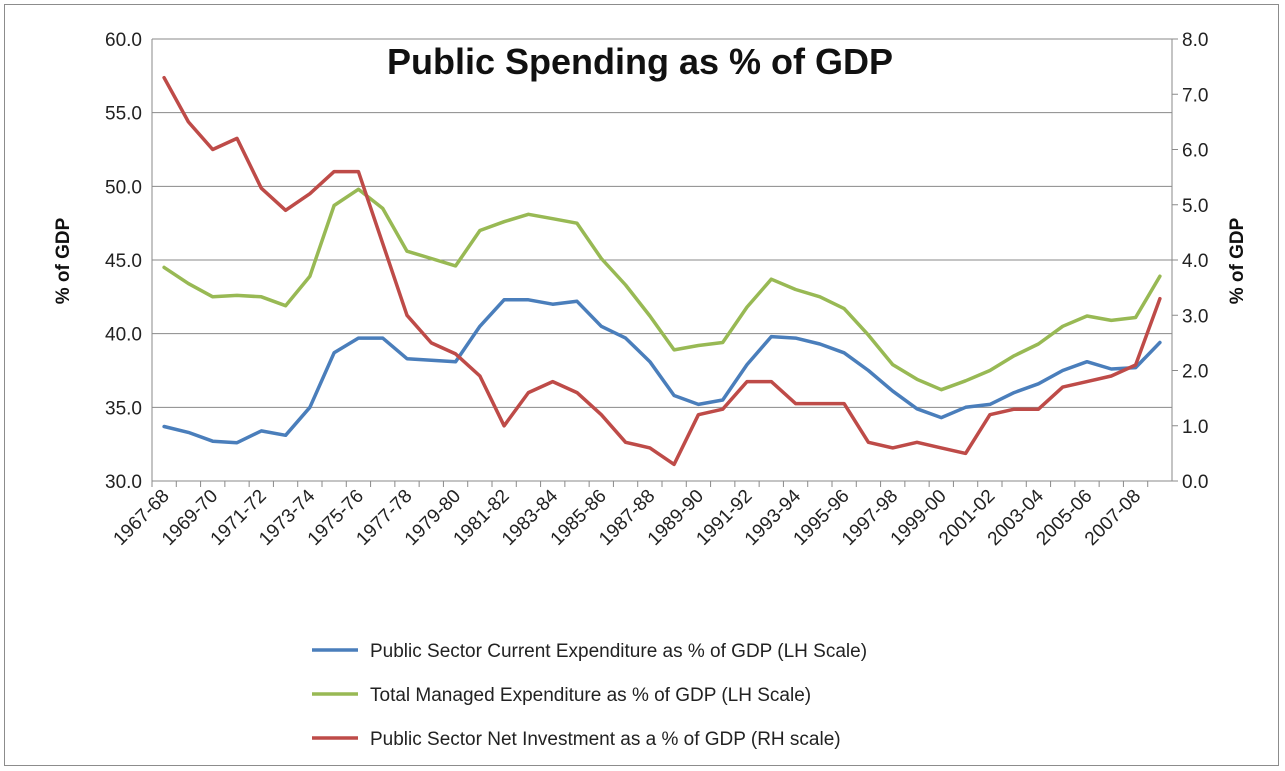  I want to click on right-tick-label: 3.0, so click(1195, 316).